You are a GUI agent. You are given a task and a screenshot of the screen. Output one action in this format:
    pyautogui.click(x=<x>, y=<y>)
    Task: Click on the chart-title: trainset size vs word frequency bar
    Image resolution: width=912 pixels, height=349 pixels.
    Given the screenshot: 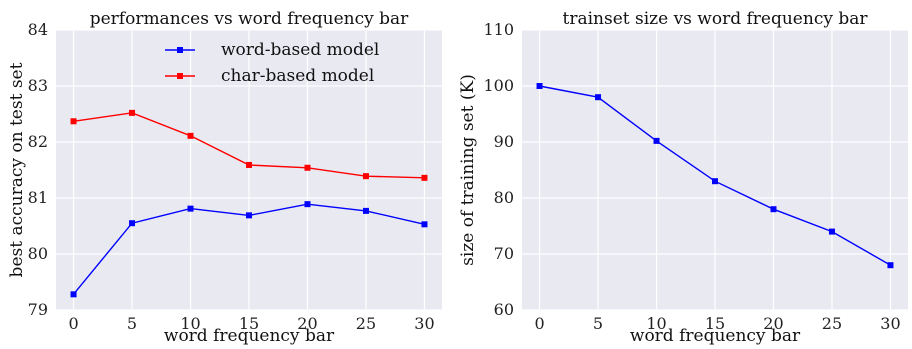 What is the action you would take?
    pyautogui.click(x=715, y=19)
    